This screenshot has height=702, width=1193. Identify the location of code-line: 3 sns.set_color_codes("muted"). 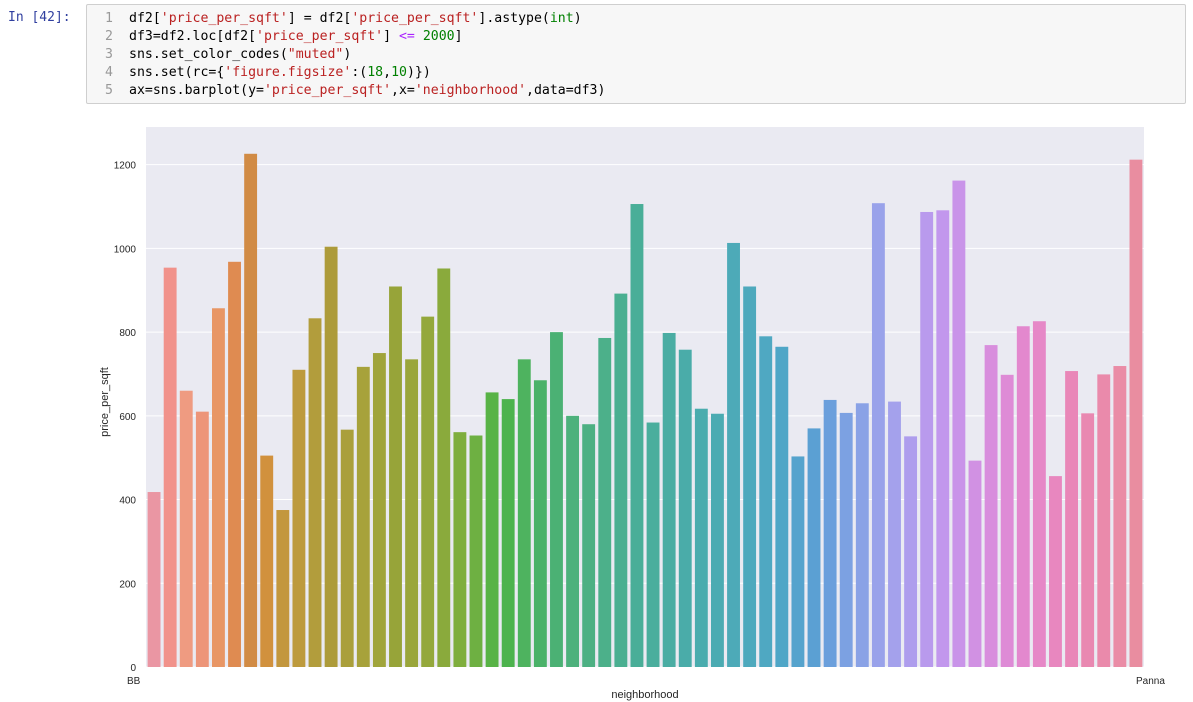
(346, 55).